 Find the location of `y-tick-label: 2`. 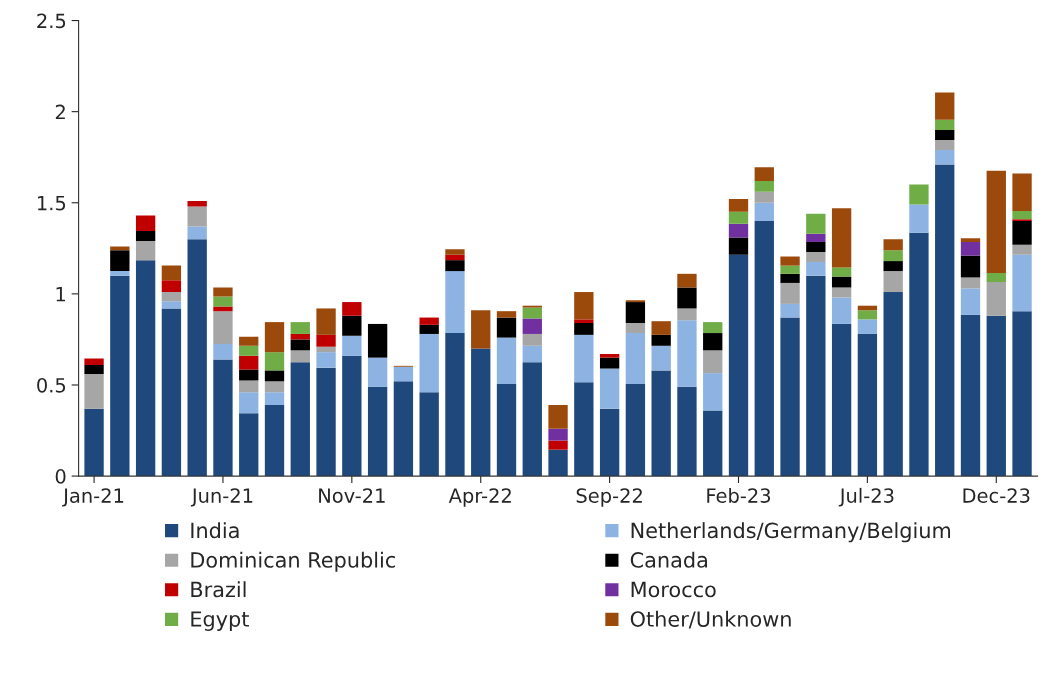

y-tick-label: 2 is located at coordinates (60, 112).